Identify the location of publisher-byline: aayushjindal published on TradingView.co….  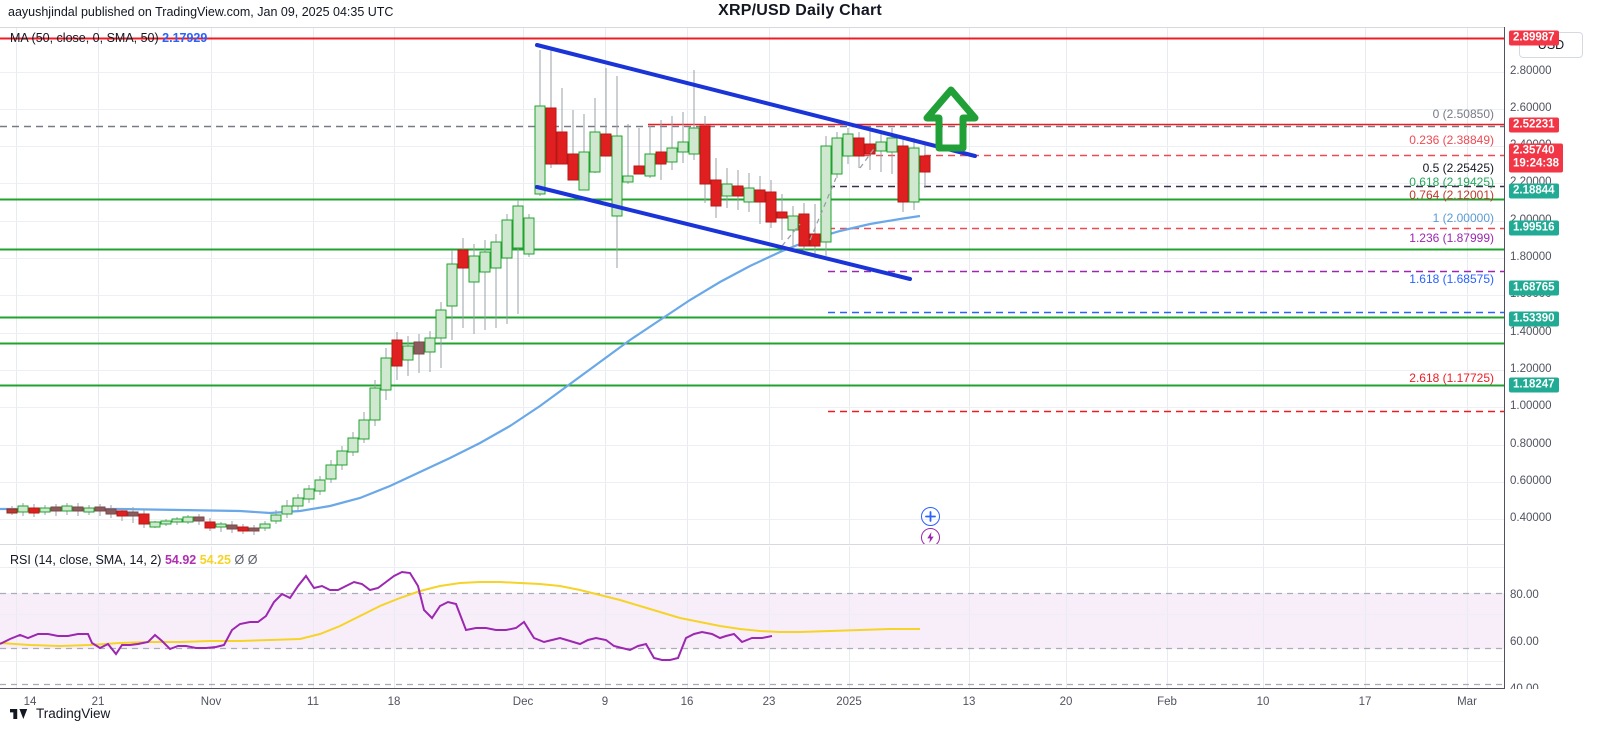
(201, 12).